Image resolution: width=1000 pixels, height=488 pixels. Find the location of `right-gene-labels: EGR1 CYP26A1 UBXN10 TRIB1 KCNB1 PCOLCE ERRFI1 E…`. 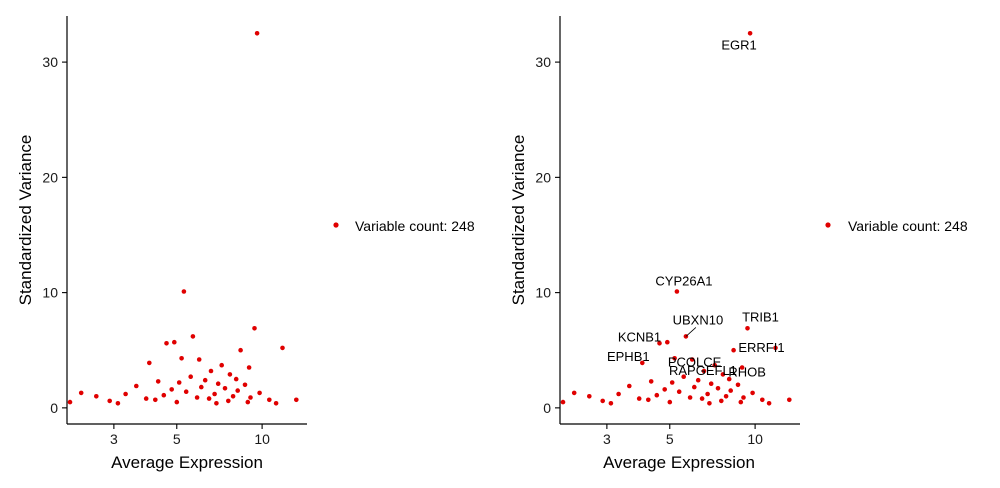

right-gene-labels: EGR1 CYP26A1 UBXN10 TRIB1 KCNB1 PCOLCE ERRFI1 E… is located at coordinates (696, 208).